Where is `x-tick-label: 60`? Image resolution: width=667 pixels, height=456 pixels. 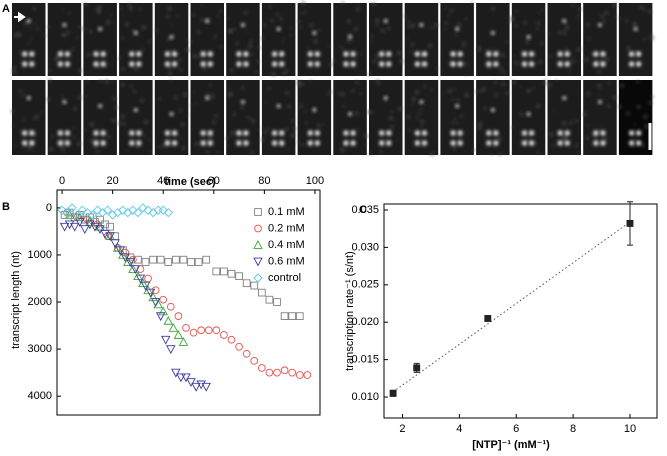
x-tick-label: 60 is located at coordinates (214, 181).